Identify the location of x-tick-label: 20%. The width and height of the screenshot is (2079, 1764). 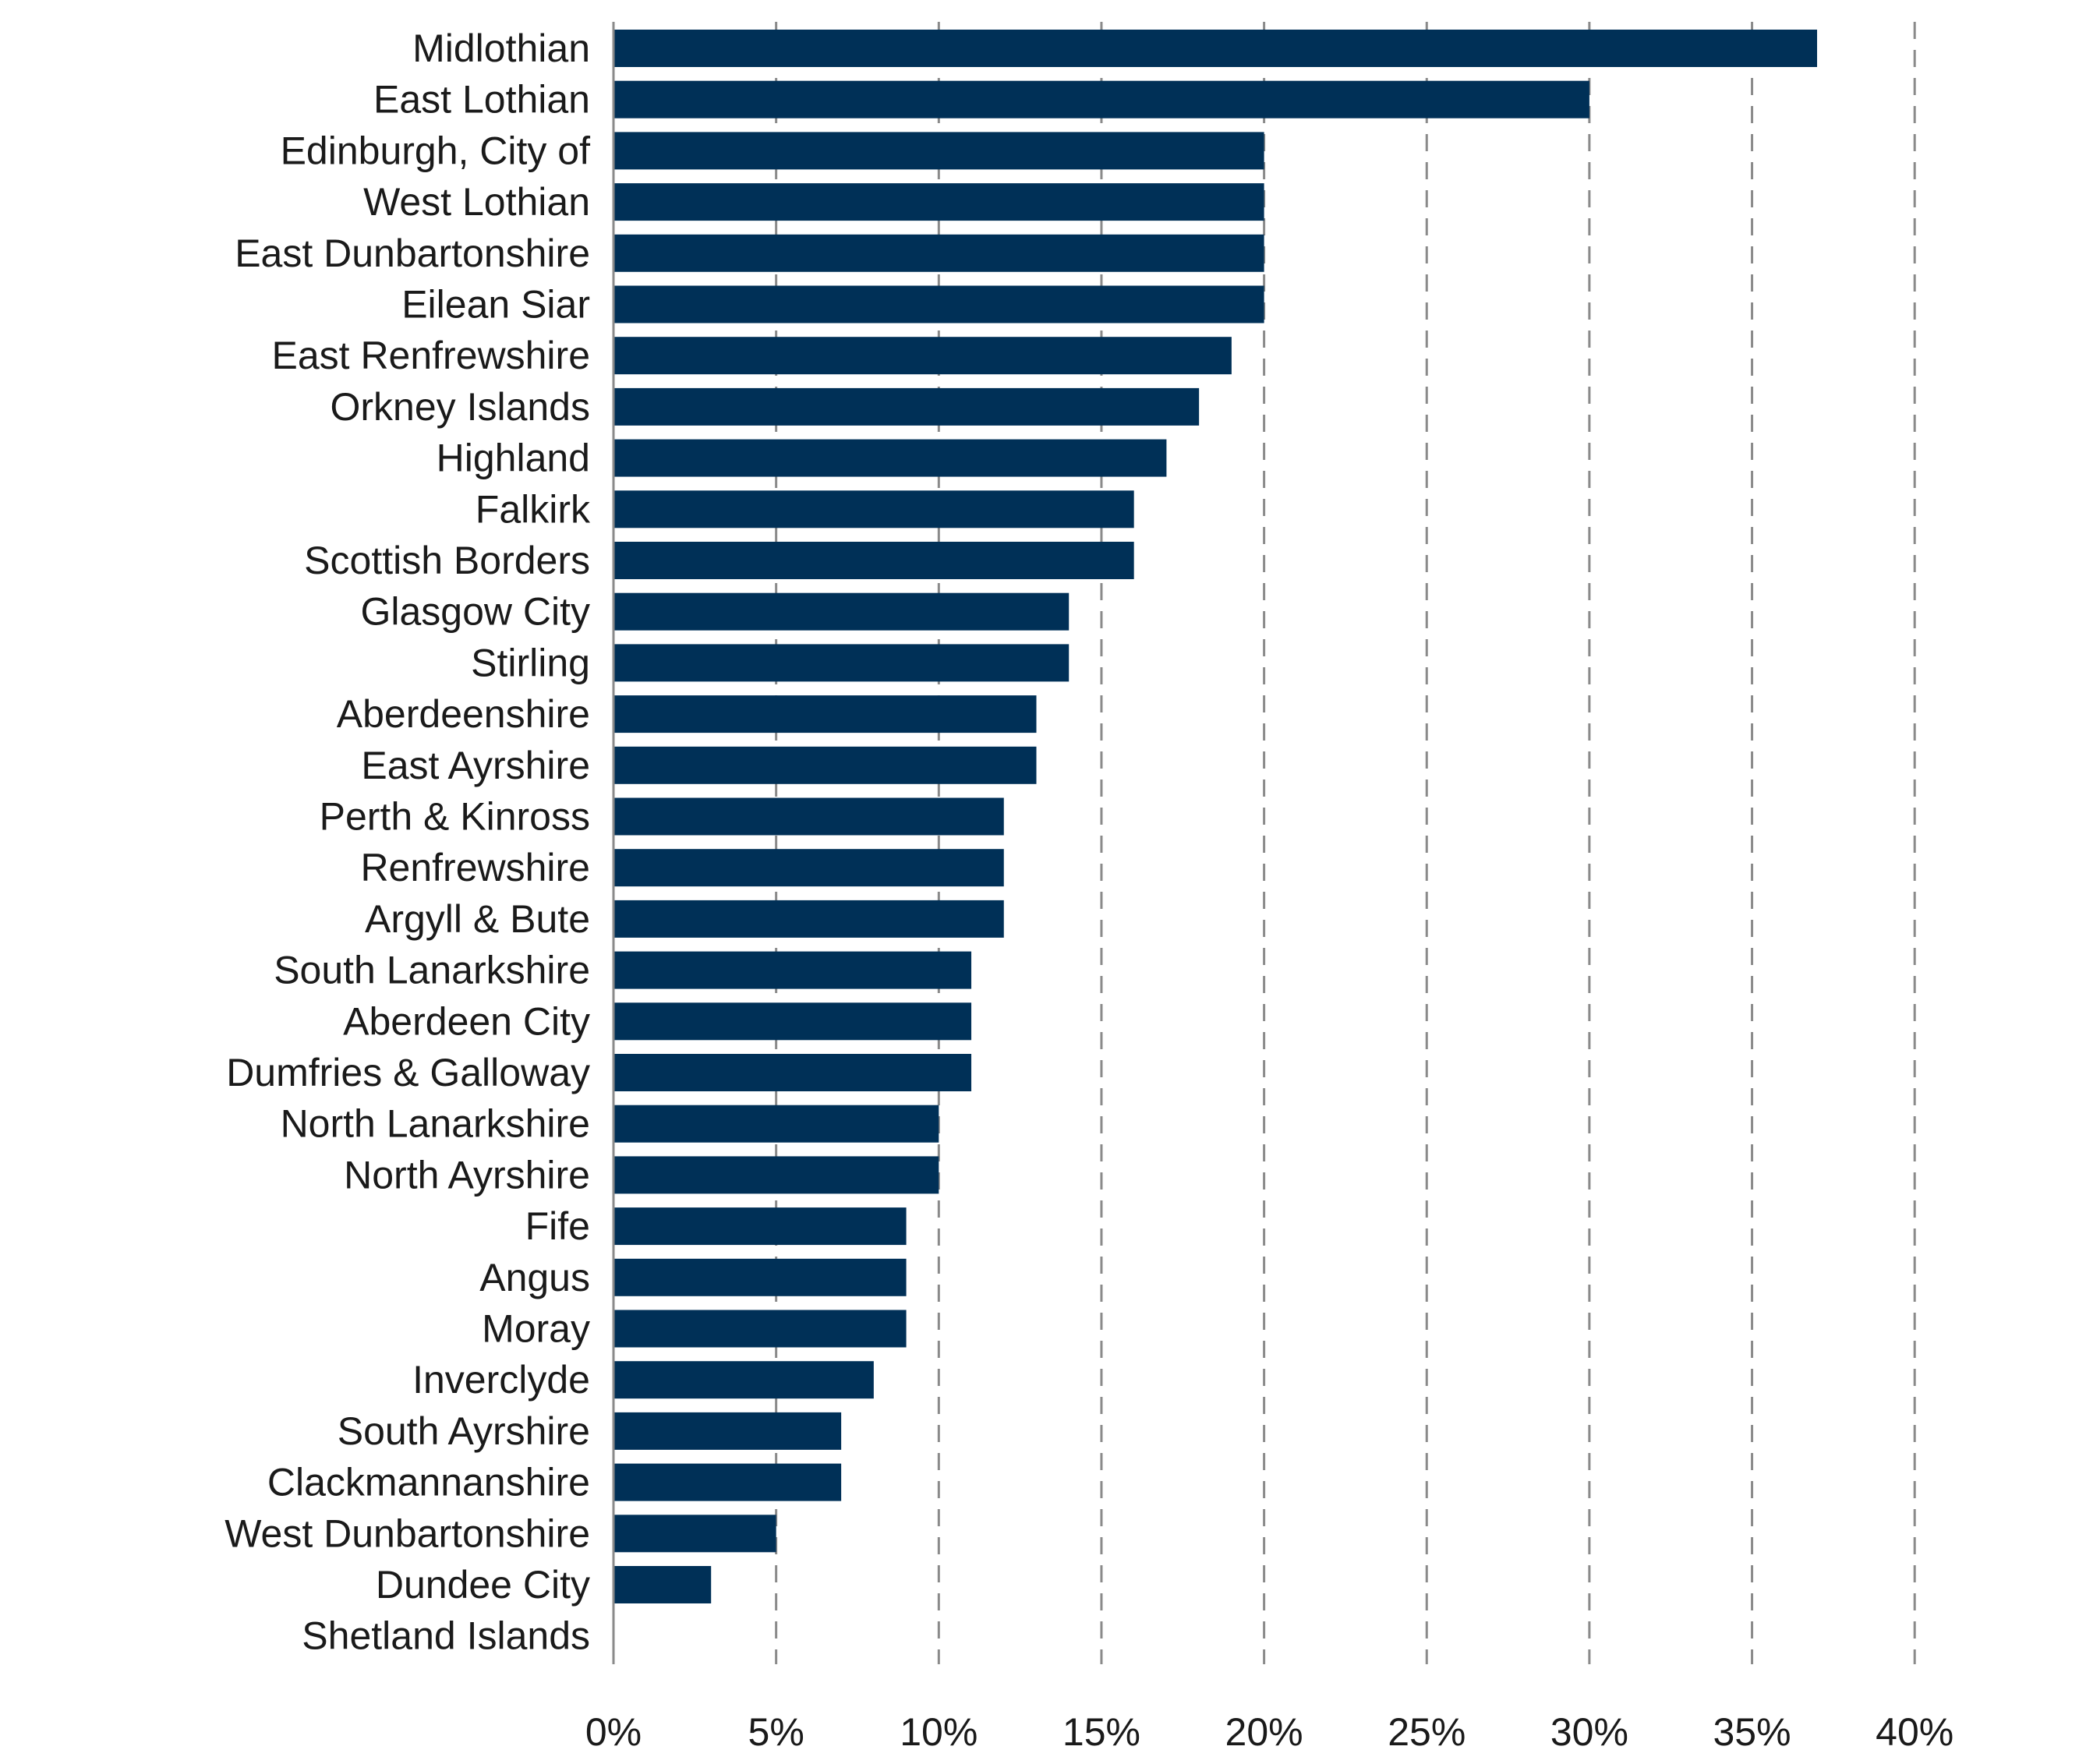
(1264, 1732).